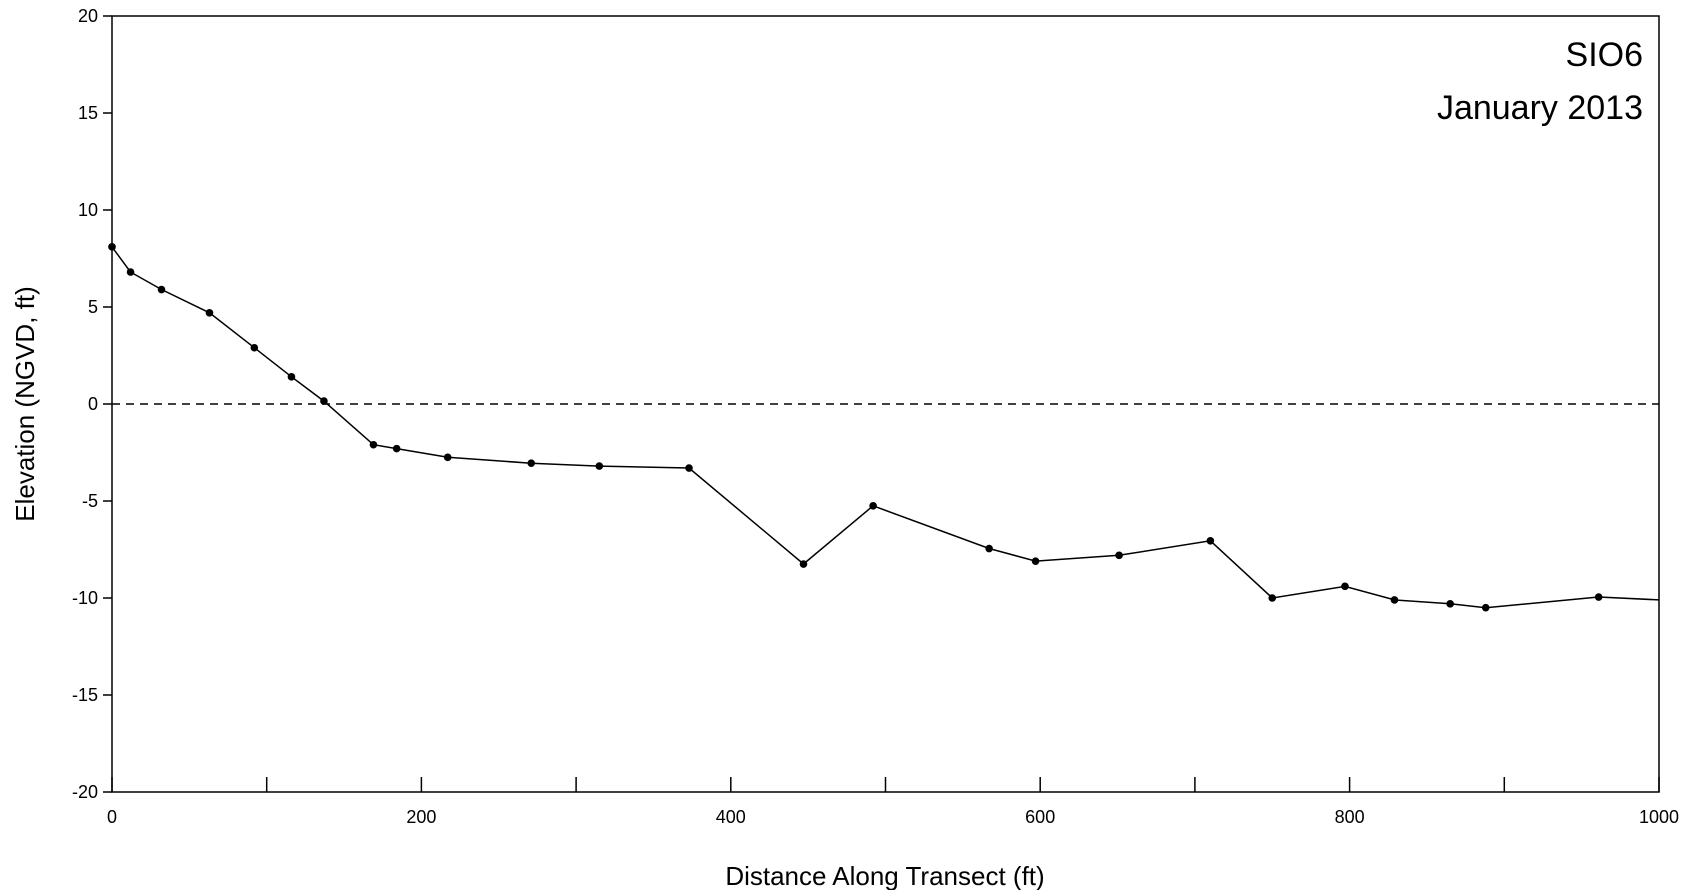  What do you see at coordinates (88, 210) in the screenshot?
I see `y-tick-label: 10` at bounding box center [88, 210].